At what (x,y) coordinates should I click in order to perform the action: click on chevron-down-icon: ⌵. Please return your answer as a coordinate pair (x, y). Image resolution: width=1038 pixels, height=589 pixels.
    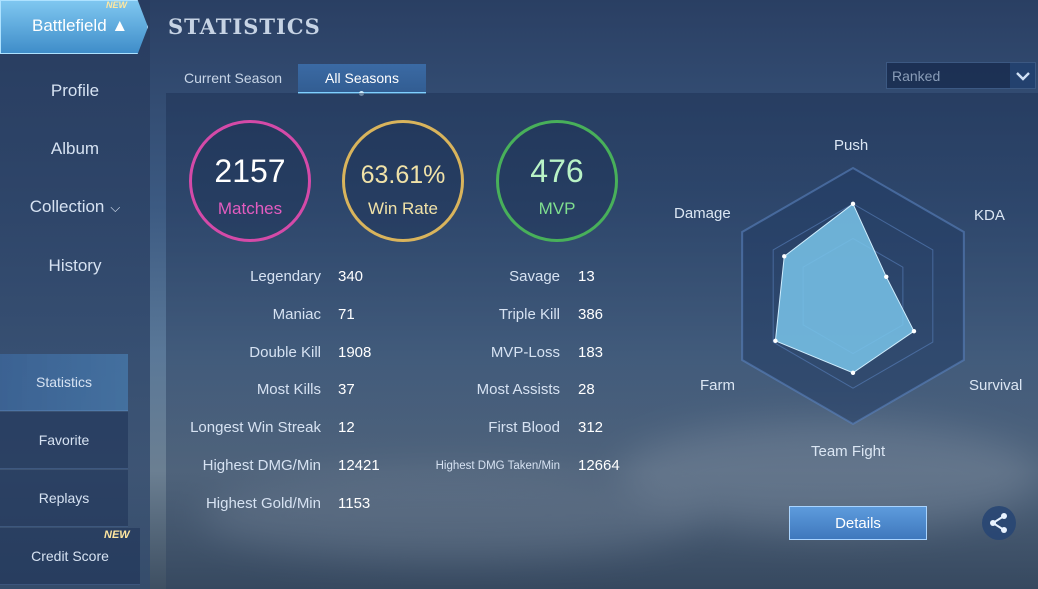
    Looking at the image, I should click on (115, 207).